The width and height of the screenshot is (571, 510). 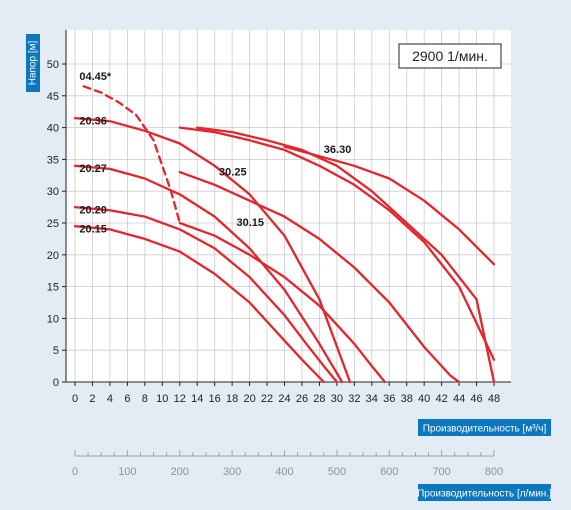 I want to click on x-tick-label: 30, so click(x=337, y=399).